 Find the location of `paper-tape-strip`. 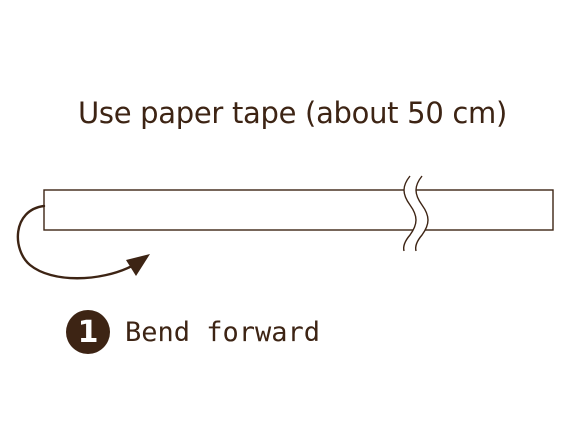

paper-tape-strip is located at coordinates (298, 210).